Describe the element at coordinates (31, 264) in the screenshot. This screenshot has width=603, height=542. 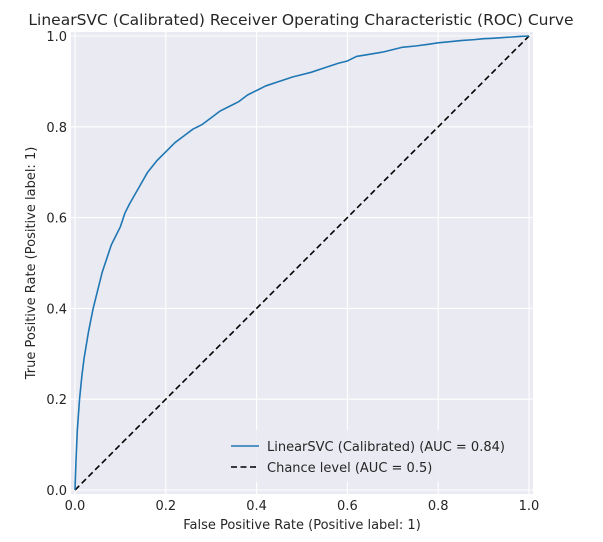
I see `y-axis-label: True Positive Rate (Positive label: 1)` at that location.